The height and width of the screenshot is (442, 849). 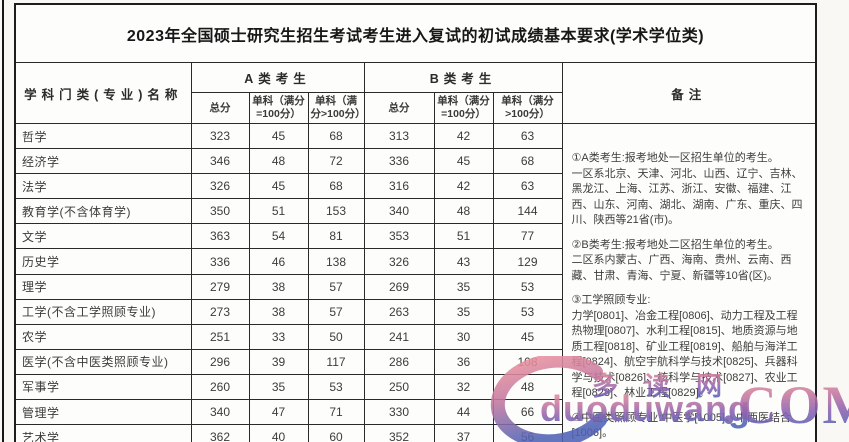 What do you see at coordinates (220, 136) in the screenshot?
I see `score-cell: 323` at bounding box center [220, 136].